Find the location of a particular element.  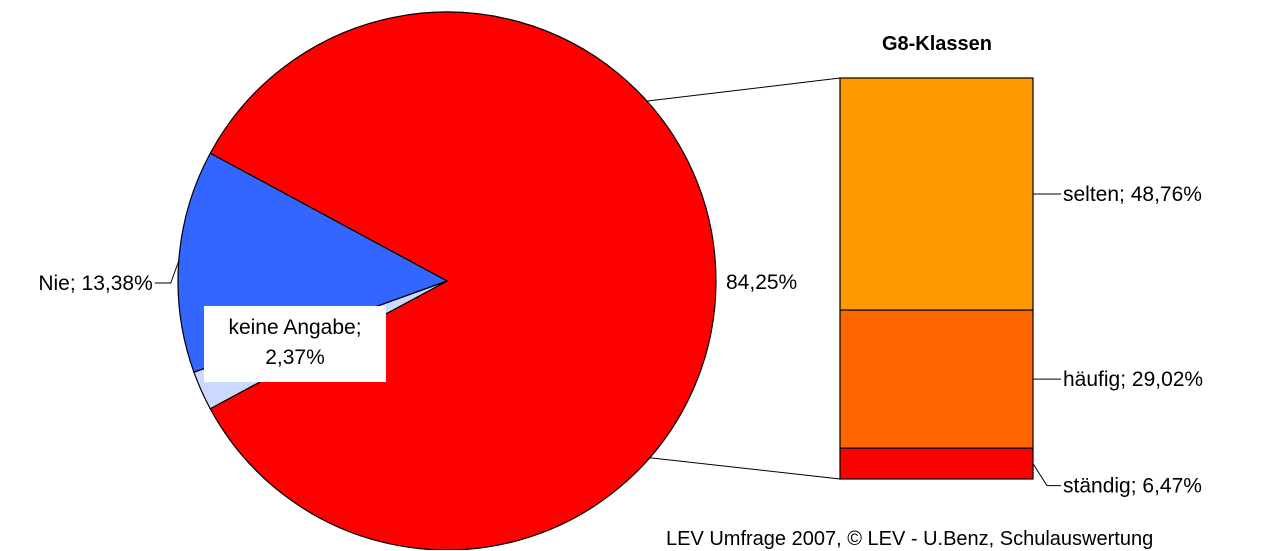

pie-label-keine-angabe: keine Angabe; 2,37% is located at coordinates (295, 344).